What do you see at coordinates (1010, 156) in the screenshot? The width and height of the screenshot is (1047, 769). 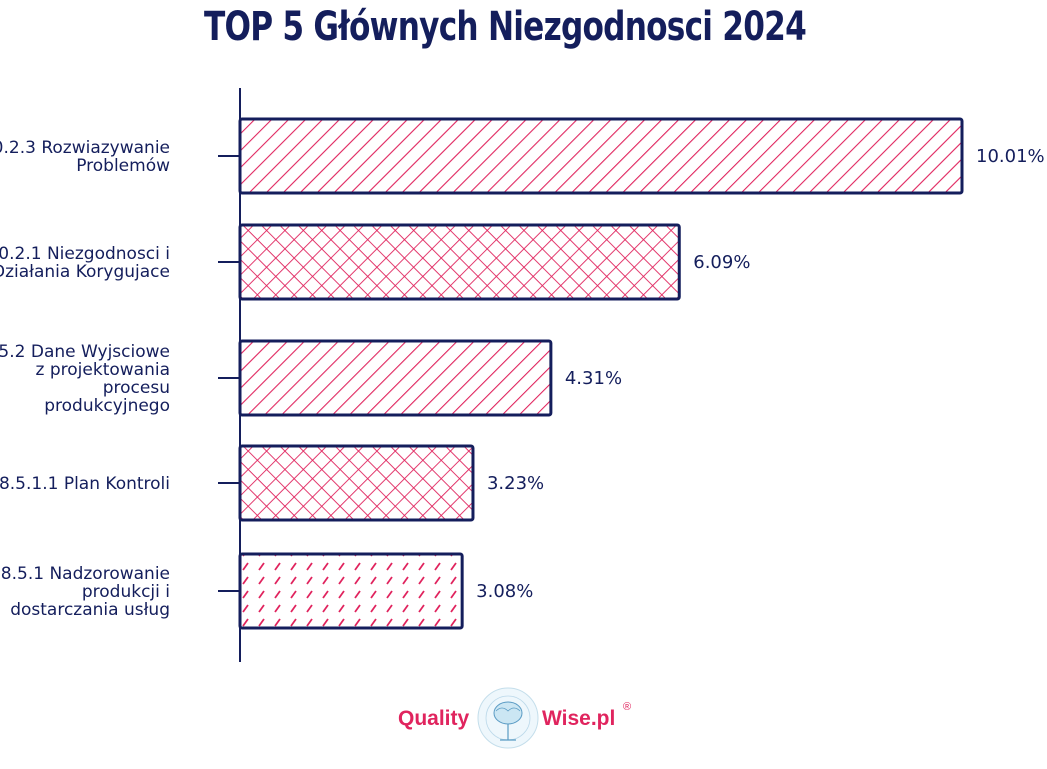 I see `value-label-1: 10.01%` at bounding box center [1010, 156].